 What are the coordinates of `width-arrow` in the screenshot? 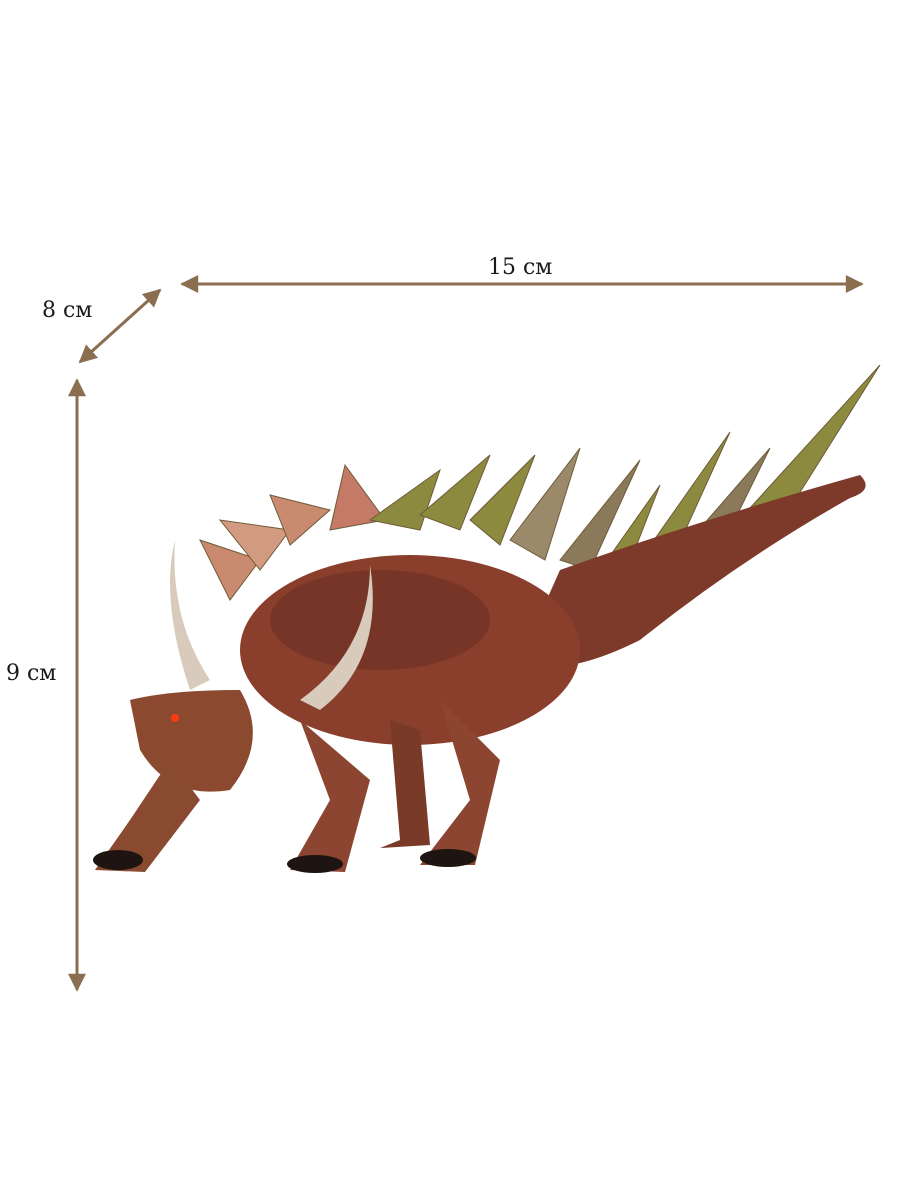 It's located at (120, 326).